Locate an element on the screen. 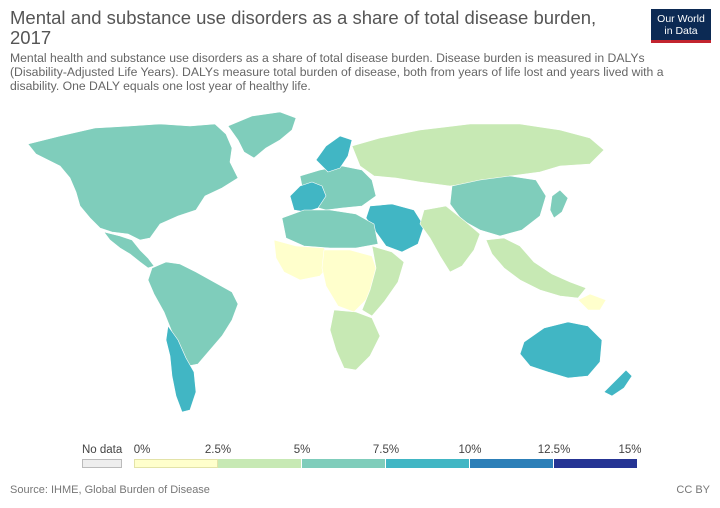 This screenshot has height=508, width=720. region-north-america is located at coordinates (133, 182).